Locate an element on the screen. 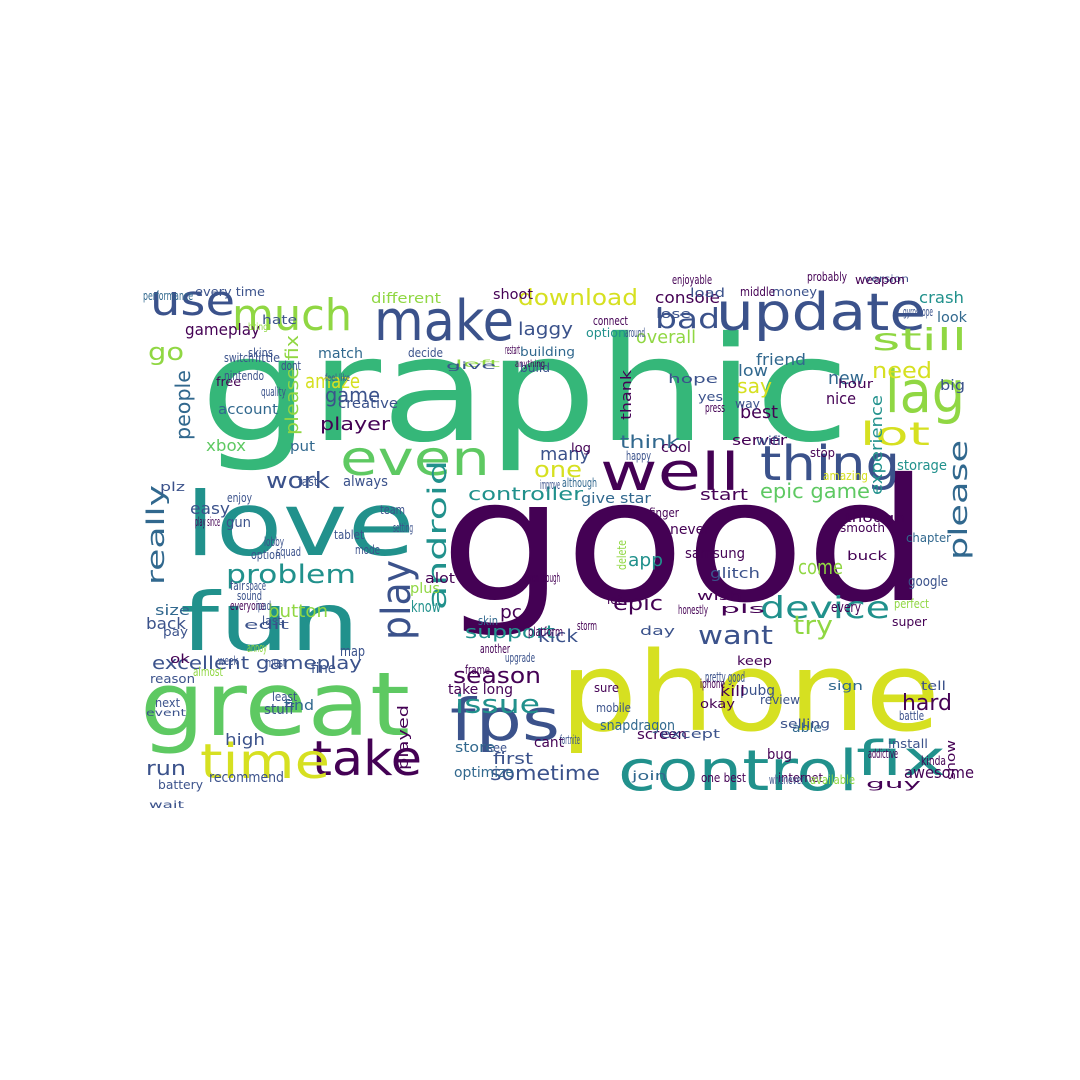  word-though: though is located at coordinates (875, 518).